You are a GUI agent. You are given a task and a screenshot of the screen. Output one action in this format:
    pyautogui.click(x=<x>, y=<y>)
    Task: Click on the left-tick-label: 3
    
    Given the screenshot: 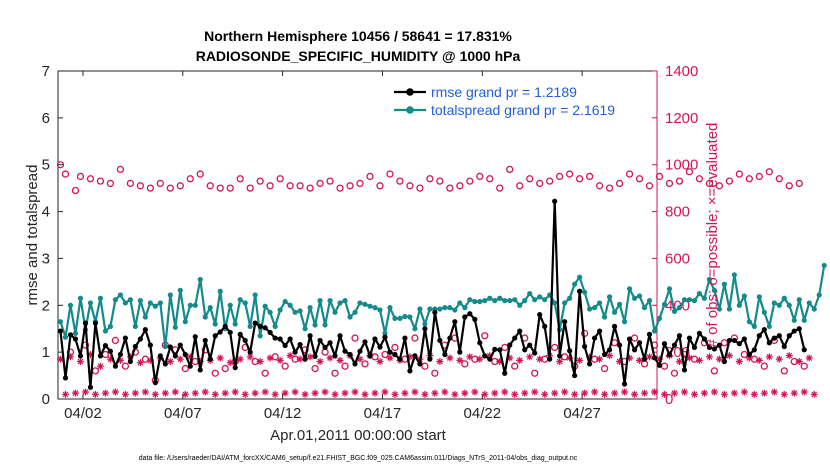 What is the action you would take?
    pyautogui.click(x=46, y=258)
    